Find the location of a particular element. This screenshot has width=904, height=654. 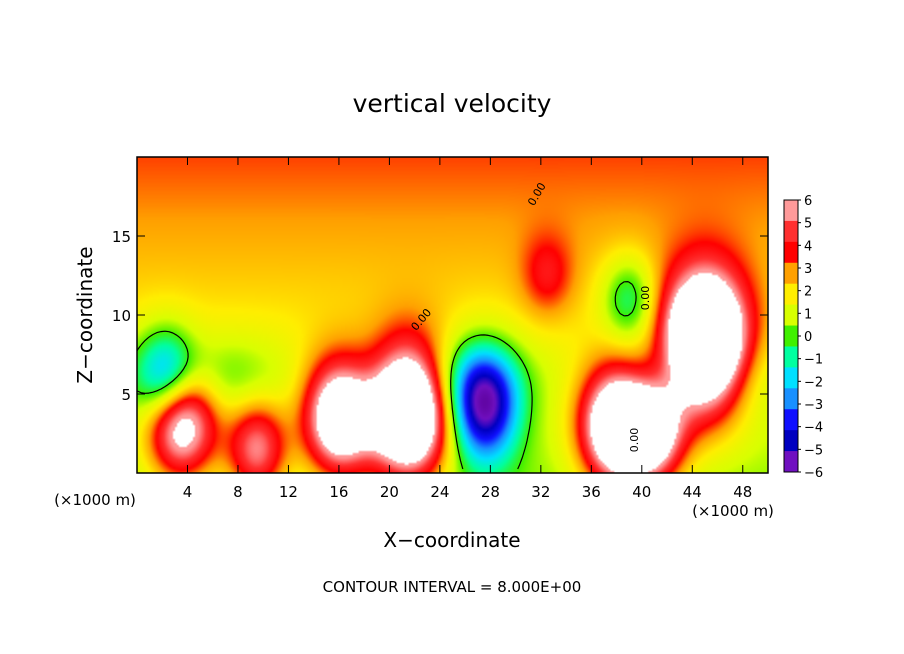

y-axis-label: Z−coordinate is located at coordinates (85, 314).